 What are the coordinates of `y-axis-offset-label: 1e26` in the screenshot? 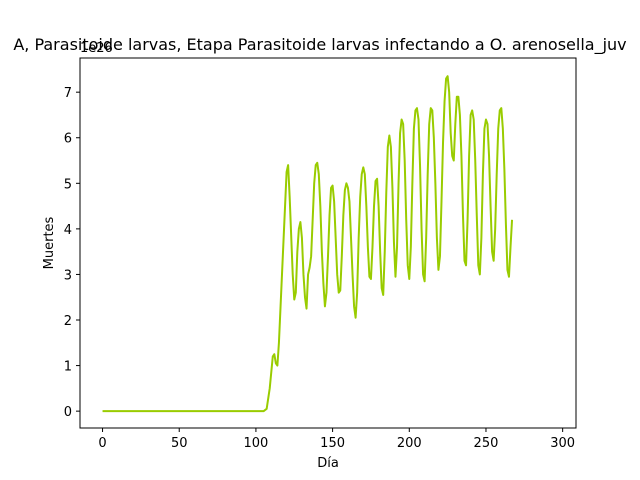 It's located at (96, 48).